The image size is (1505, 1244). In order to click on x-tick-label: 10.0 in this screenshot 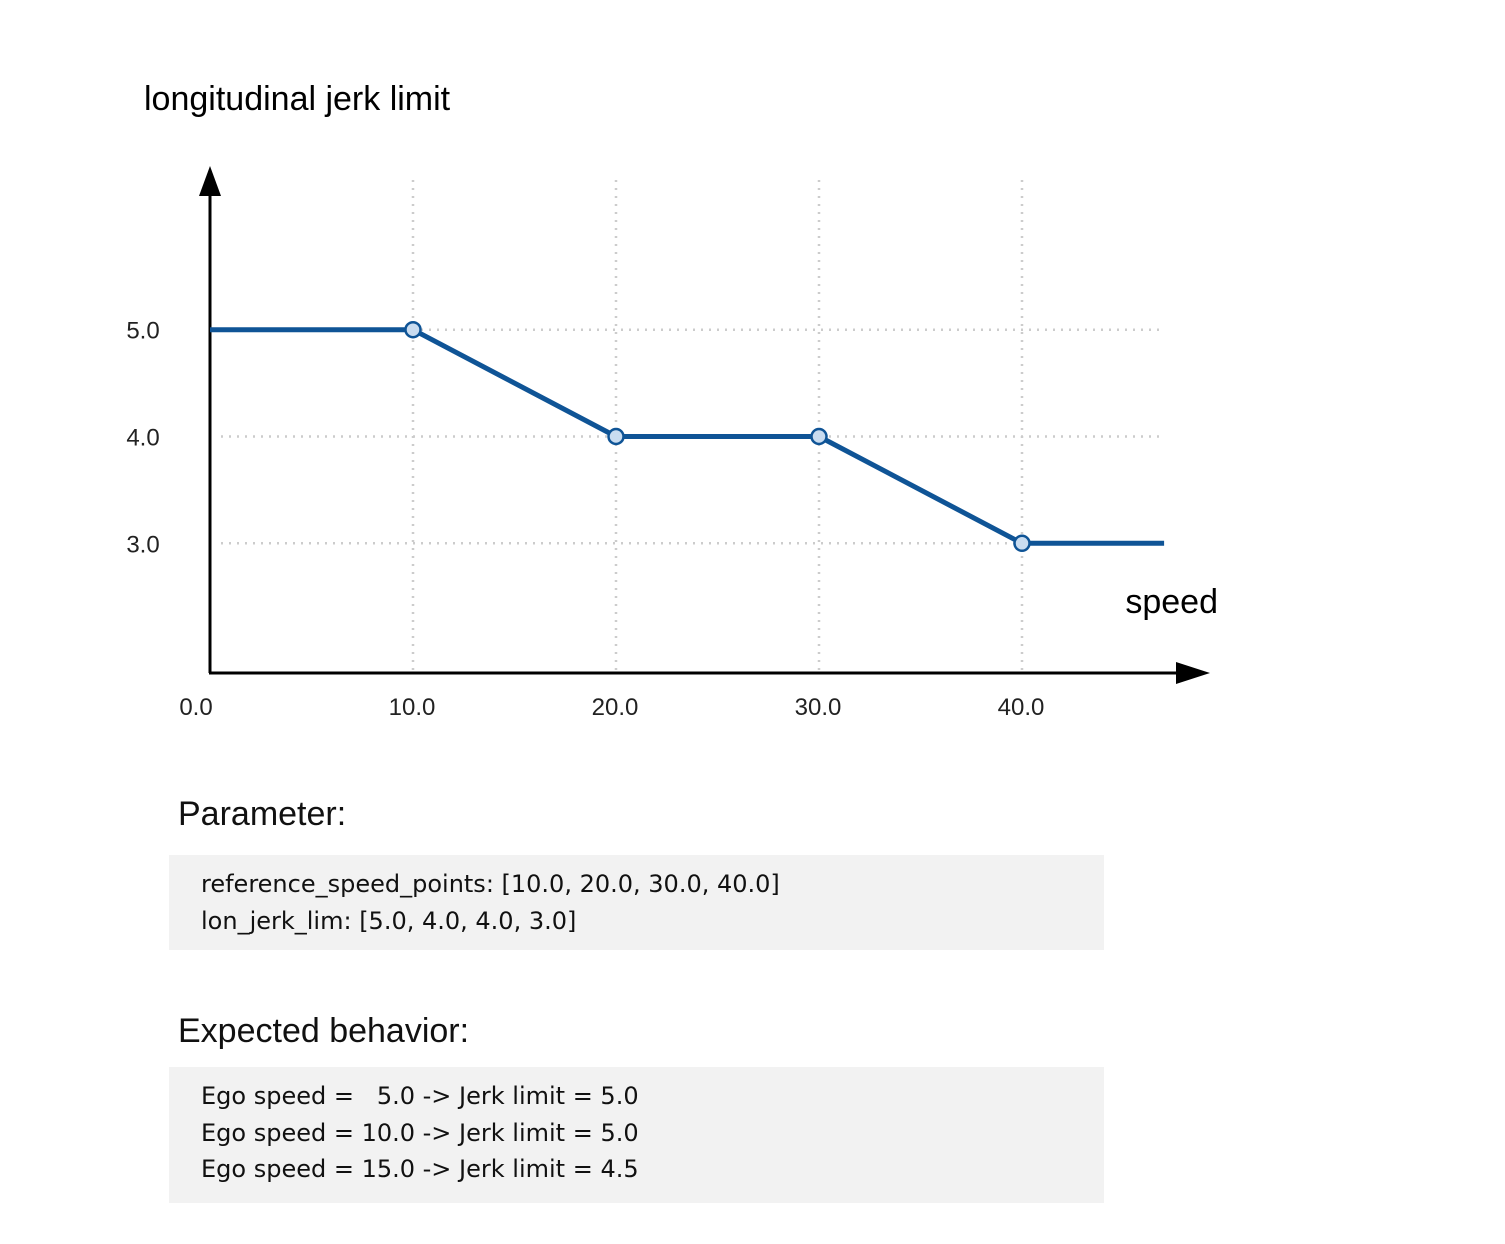, I will do `click(412, 707)`.